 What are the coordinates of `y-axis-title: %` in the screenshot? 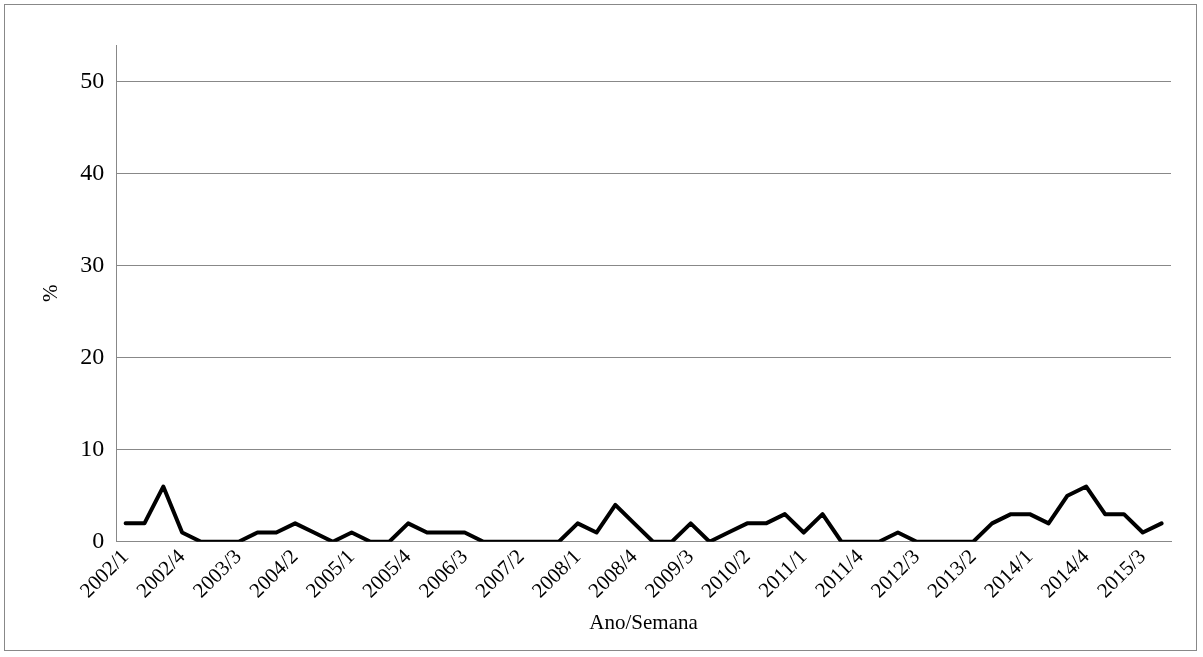 It's located at (50, 293).